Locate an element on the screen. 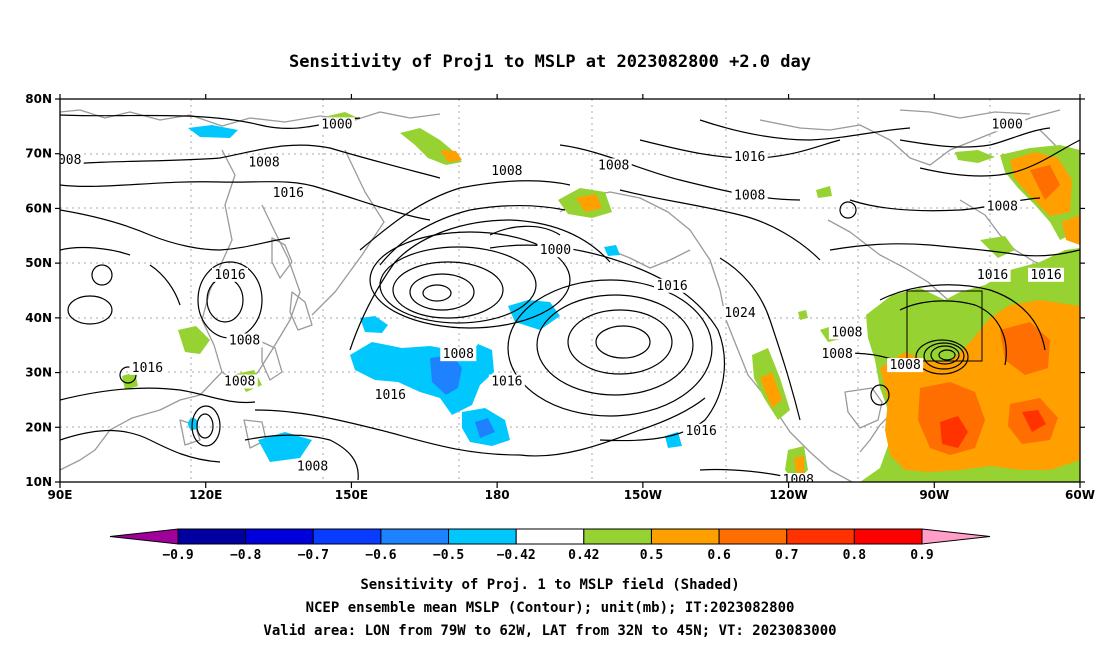 The width and height of the screenshot is (1100, 650). colorbar-level-label: −0.6 is located at coordinates (380, 555).